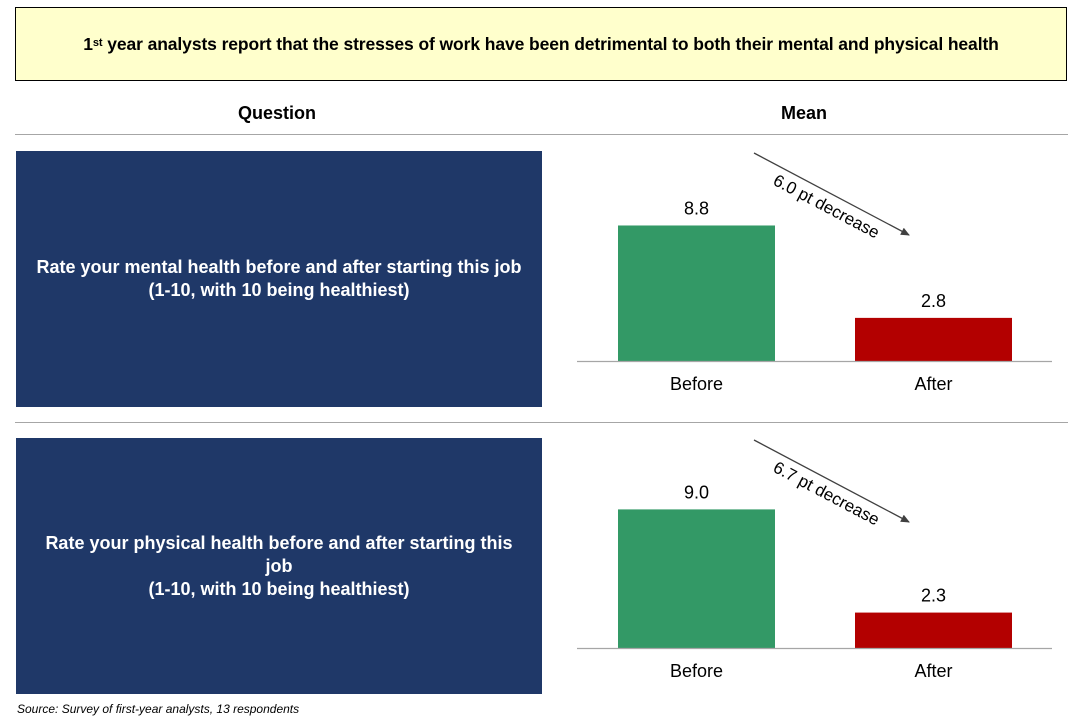 The width and height of the screenshot is (1080, 721). I want to click on header-divider, so click(541, 134).